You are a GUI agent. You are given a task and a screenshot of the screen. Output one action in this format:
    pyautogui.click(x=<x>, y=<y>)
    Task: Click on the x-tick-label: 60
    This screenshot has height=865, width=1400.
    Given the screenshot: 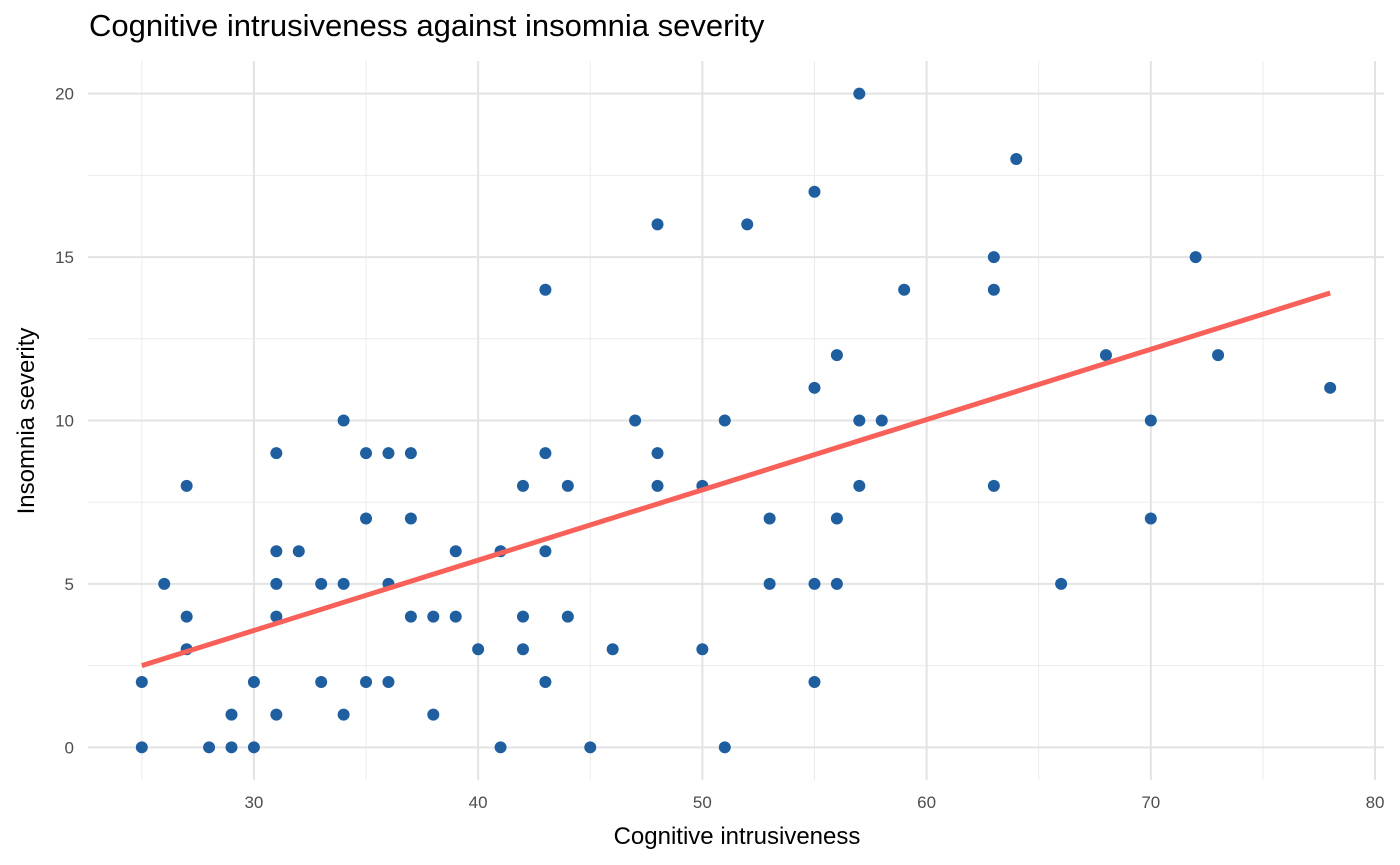 What is the action you would take?
    pyautogui.click(x=926, y=802)
    